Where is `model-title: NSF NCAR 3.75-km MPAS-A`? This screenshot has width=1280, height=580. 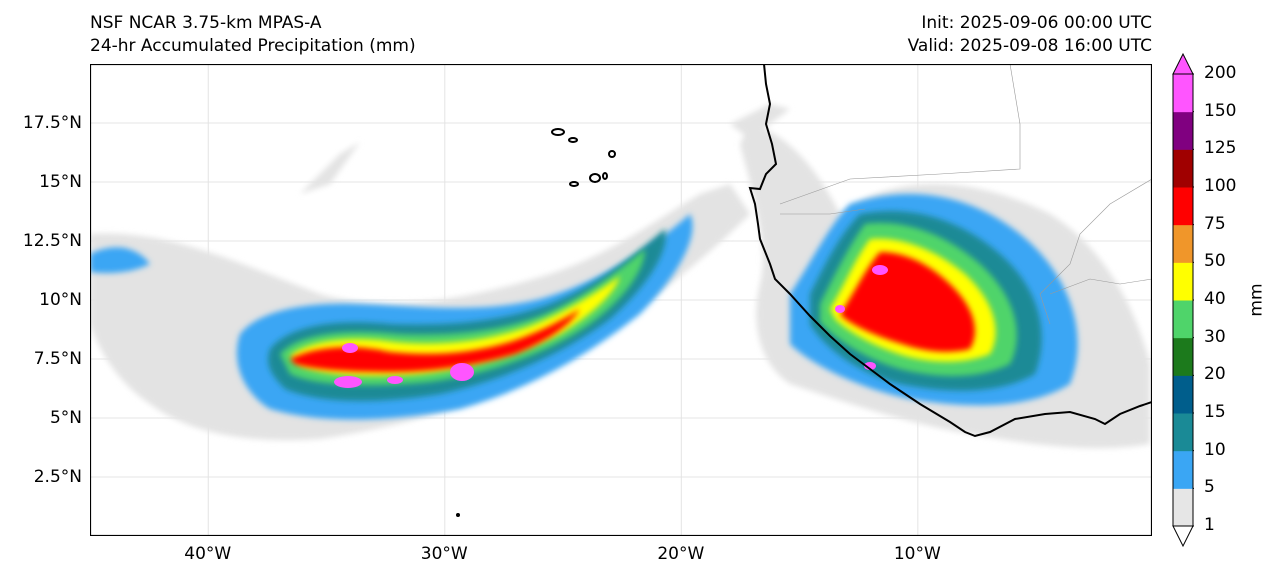 model-title: NSF NCAR 3.75-km MPAS-A is located at coordinates (206, 23).